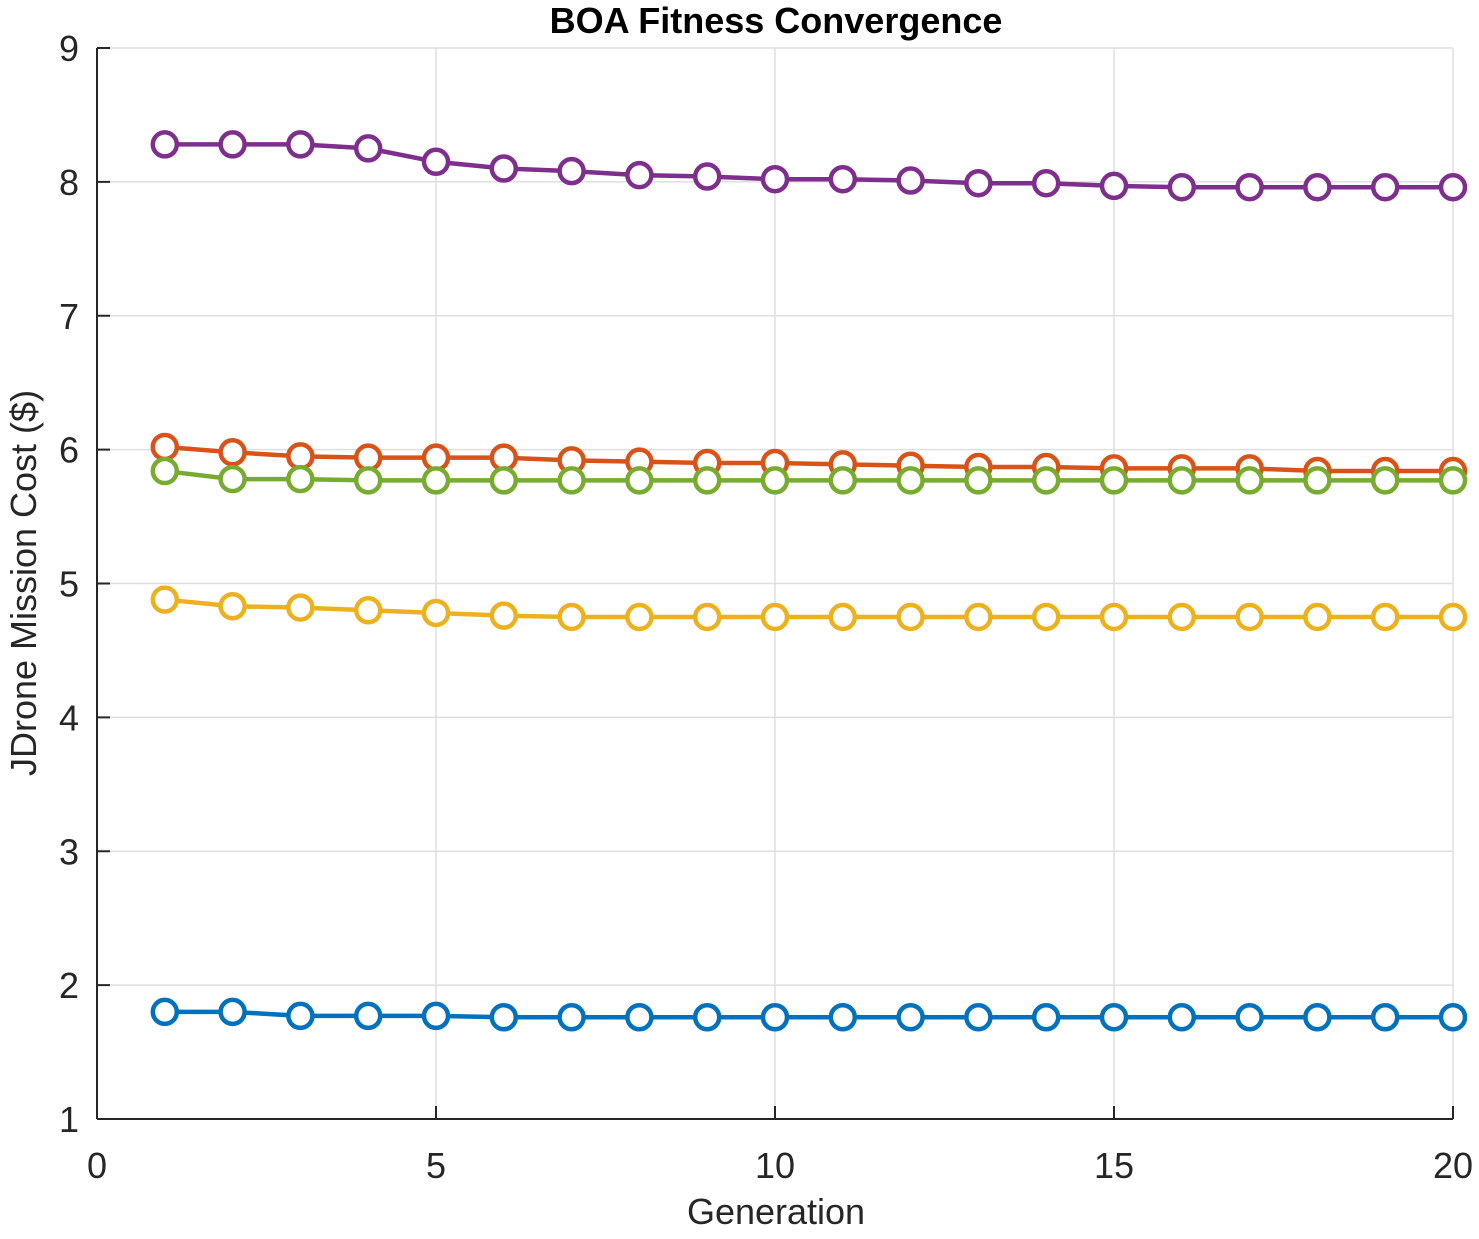  Describe the element at coordinates (1453, 1165) in the screenshot. I see `x-tick-label-4: 20` at that location.